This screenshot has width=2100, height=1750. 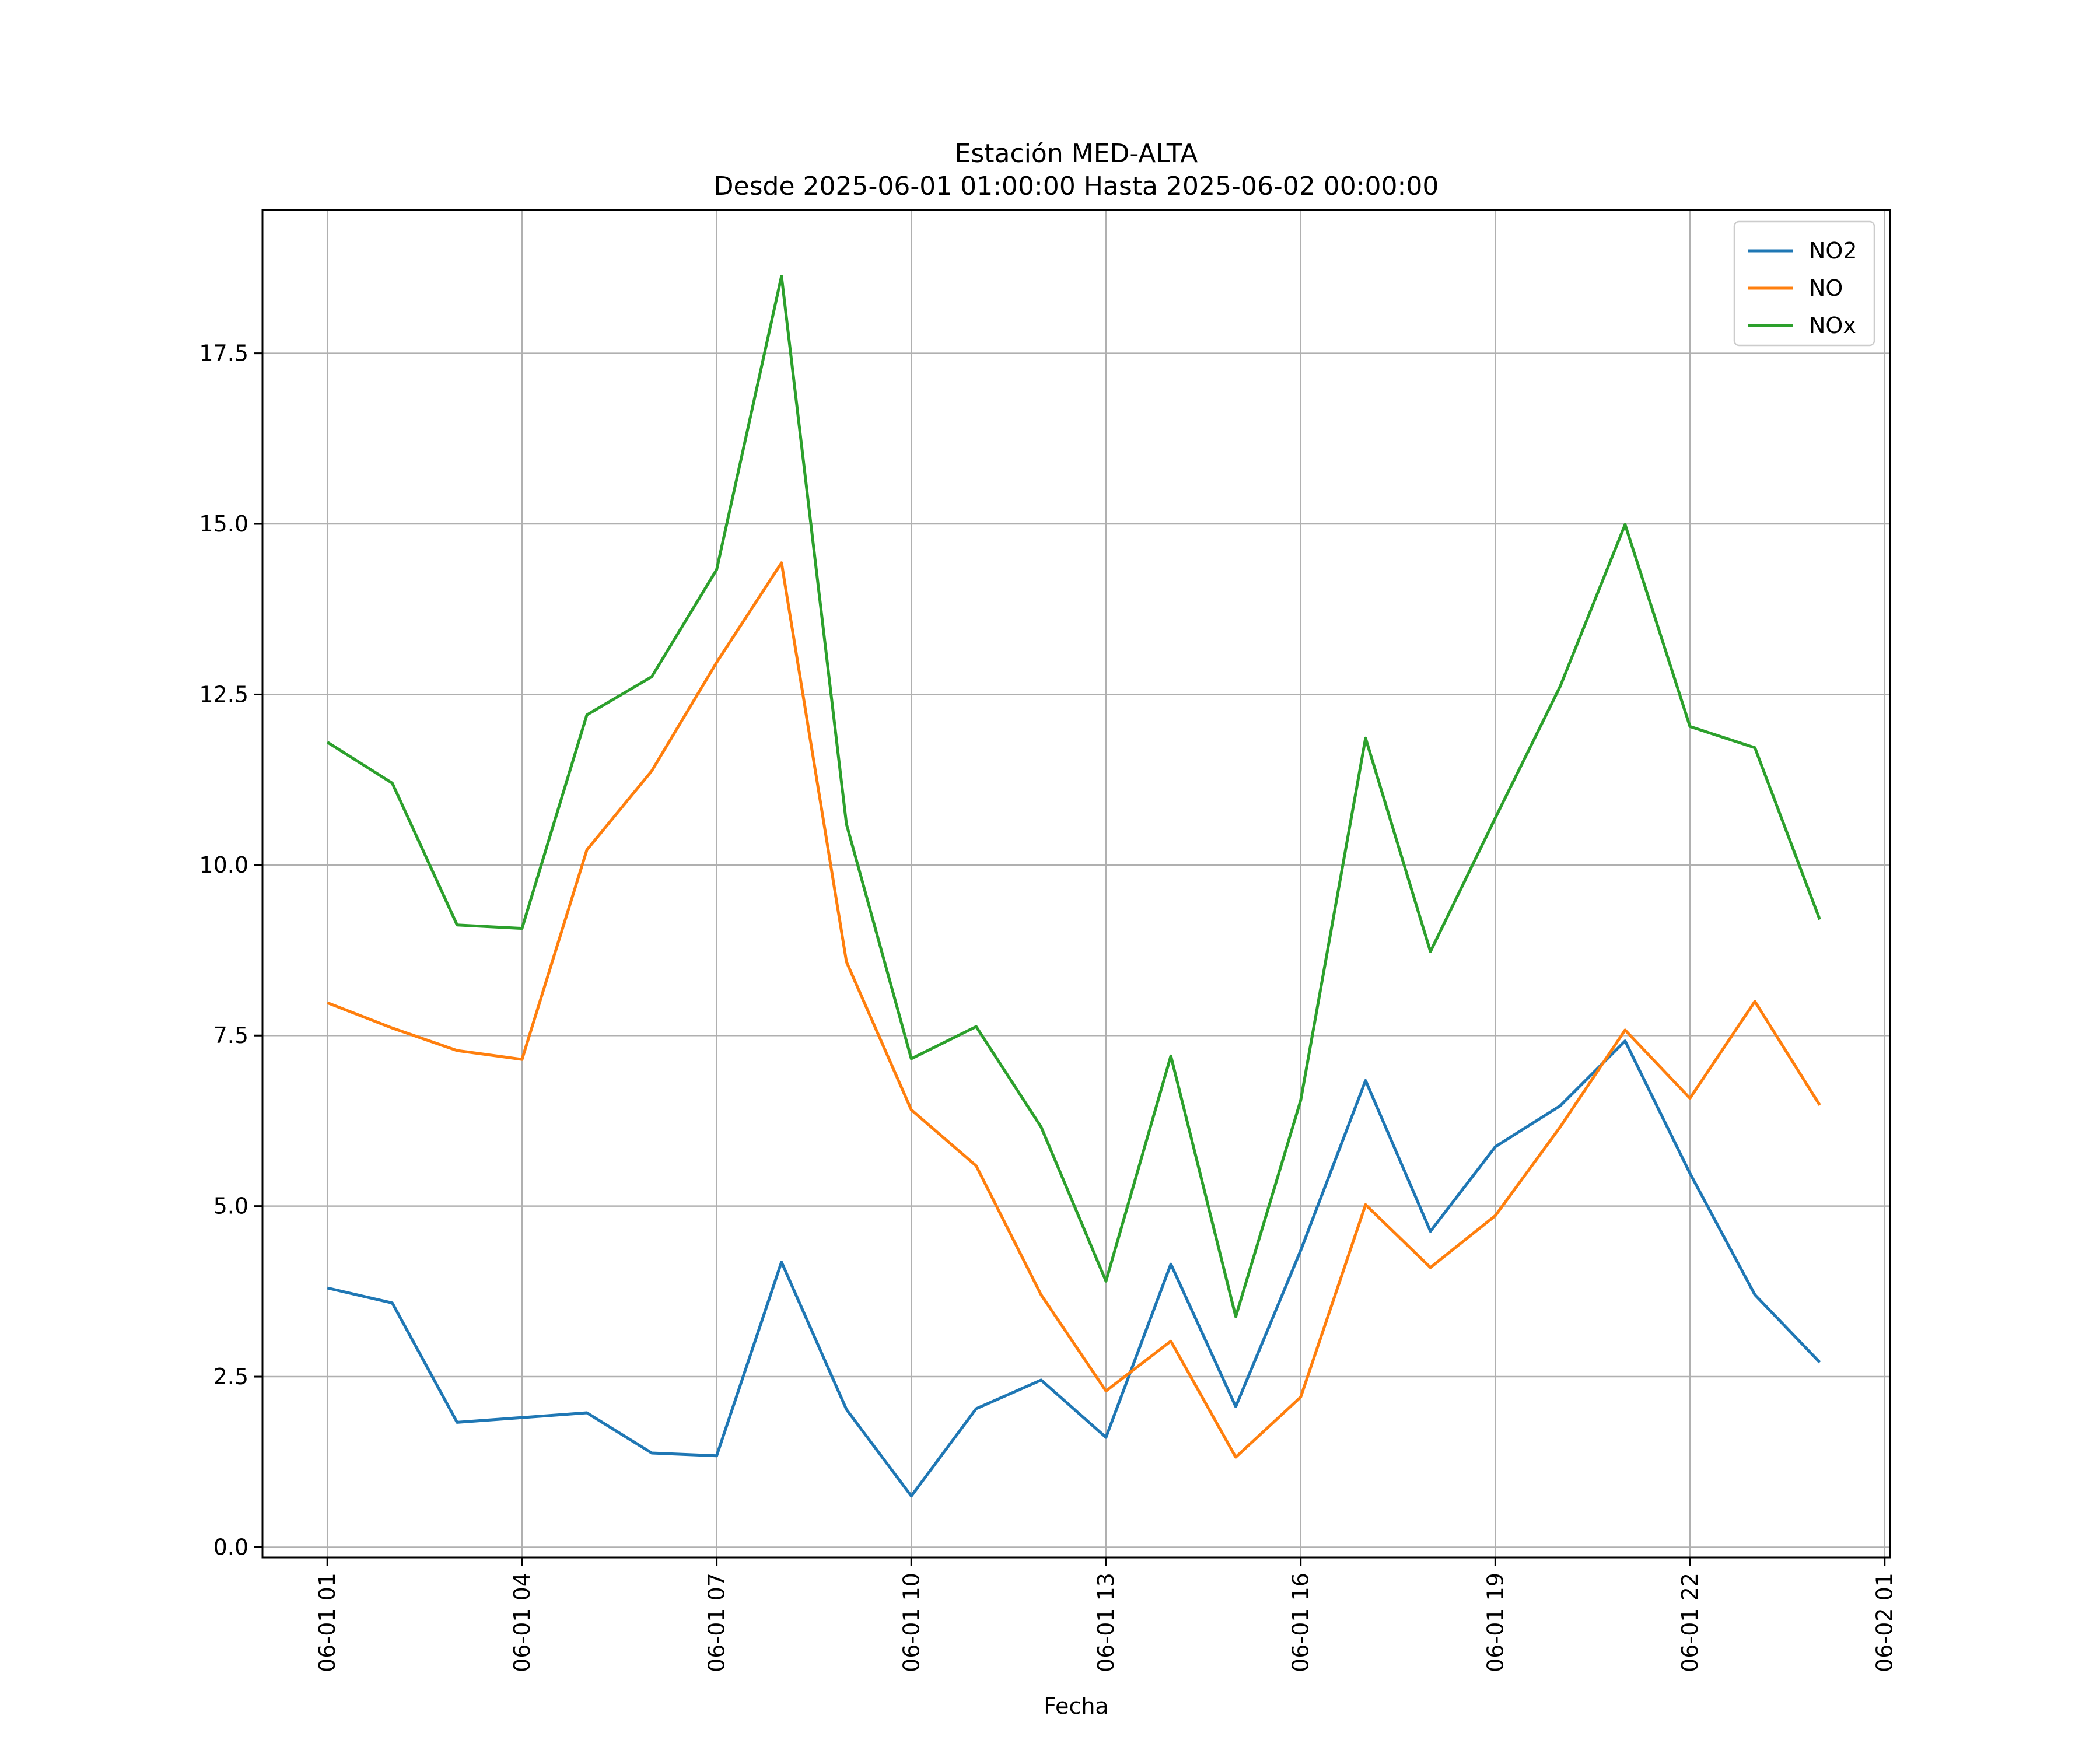 I want to click on y-tick-label: 5.0, so click(x=231, y=1206).